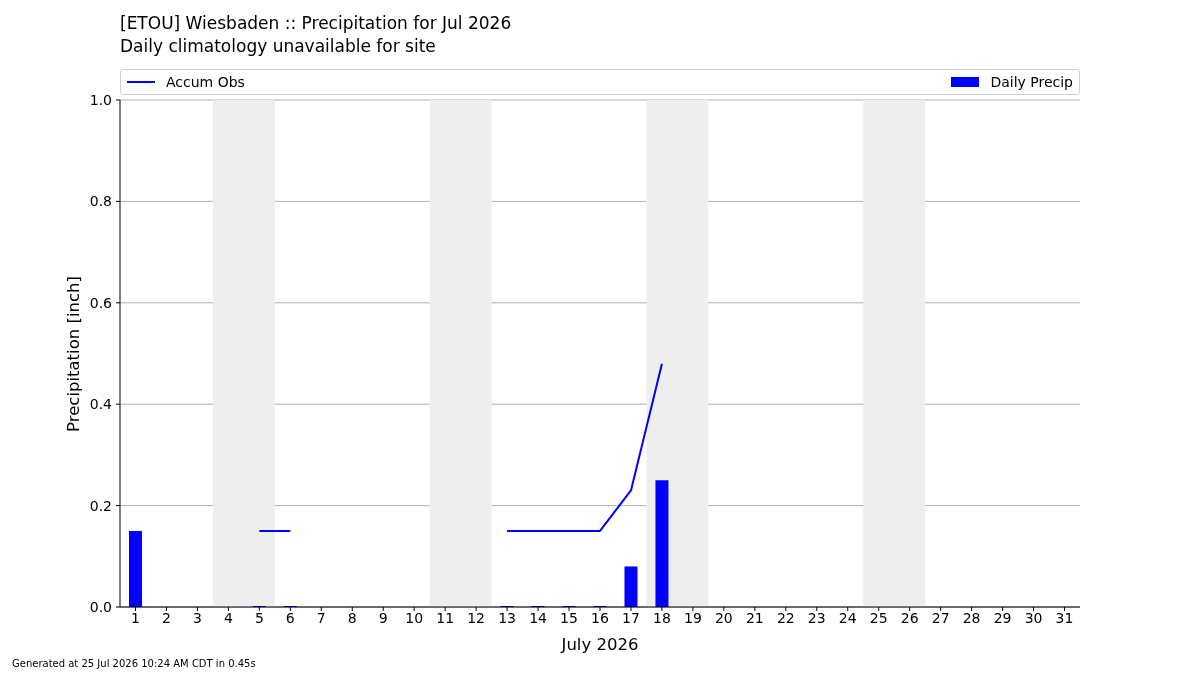 The width and height of the screenshot is (1200, 675). What do you see at coordinates (316, 23) in the screenshot?
I see `chart-title: [ETOU] Wiesbaden :: Precipitation for Jul 2026` at bounding box center [316, 23].